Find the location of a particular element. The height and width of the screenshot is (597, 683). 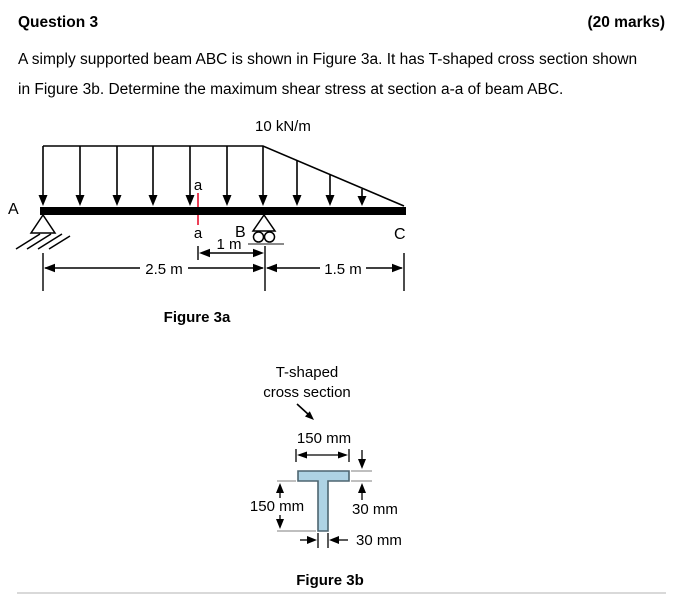

figure-3b-cross-section-diagram: T-shaped cross section 150 mm is located at coordinates (326, 476).